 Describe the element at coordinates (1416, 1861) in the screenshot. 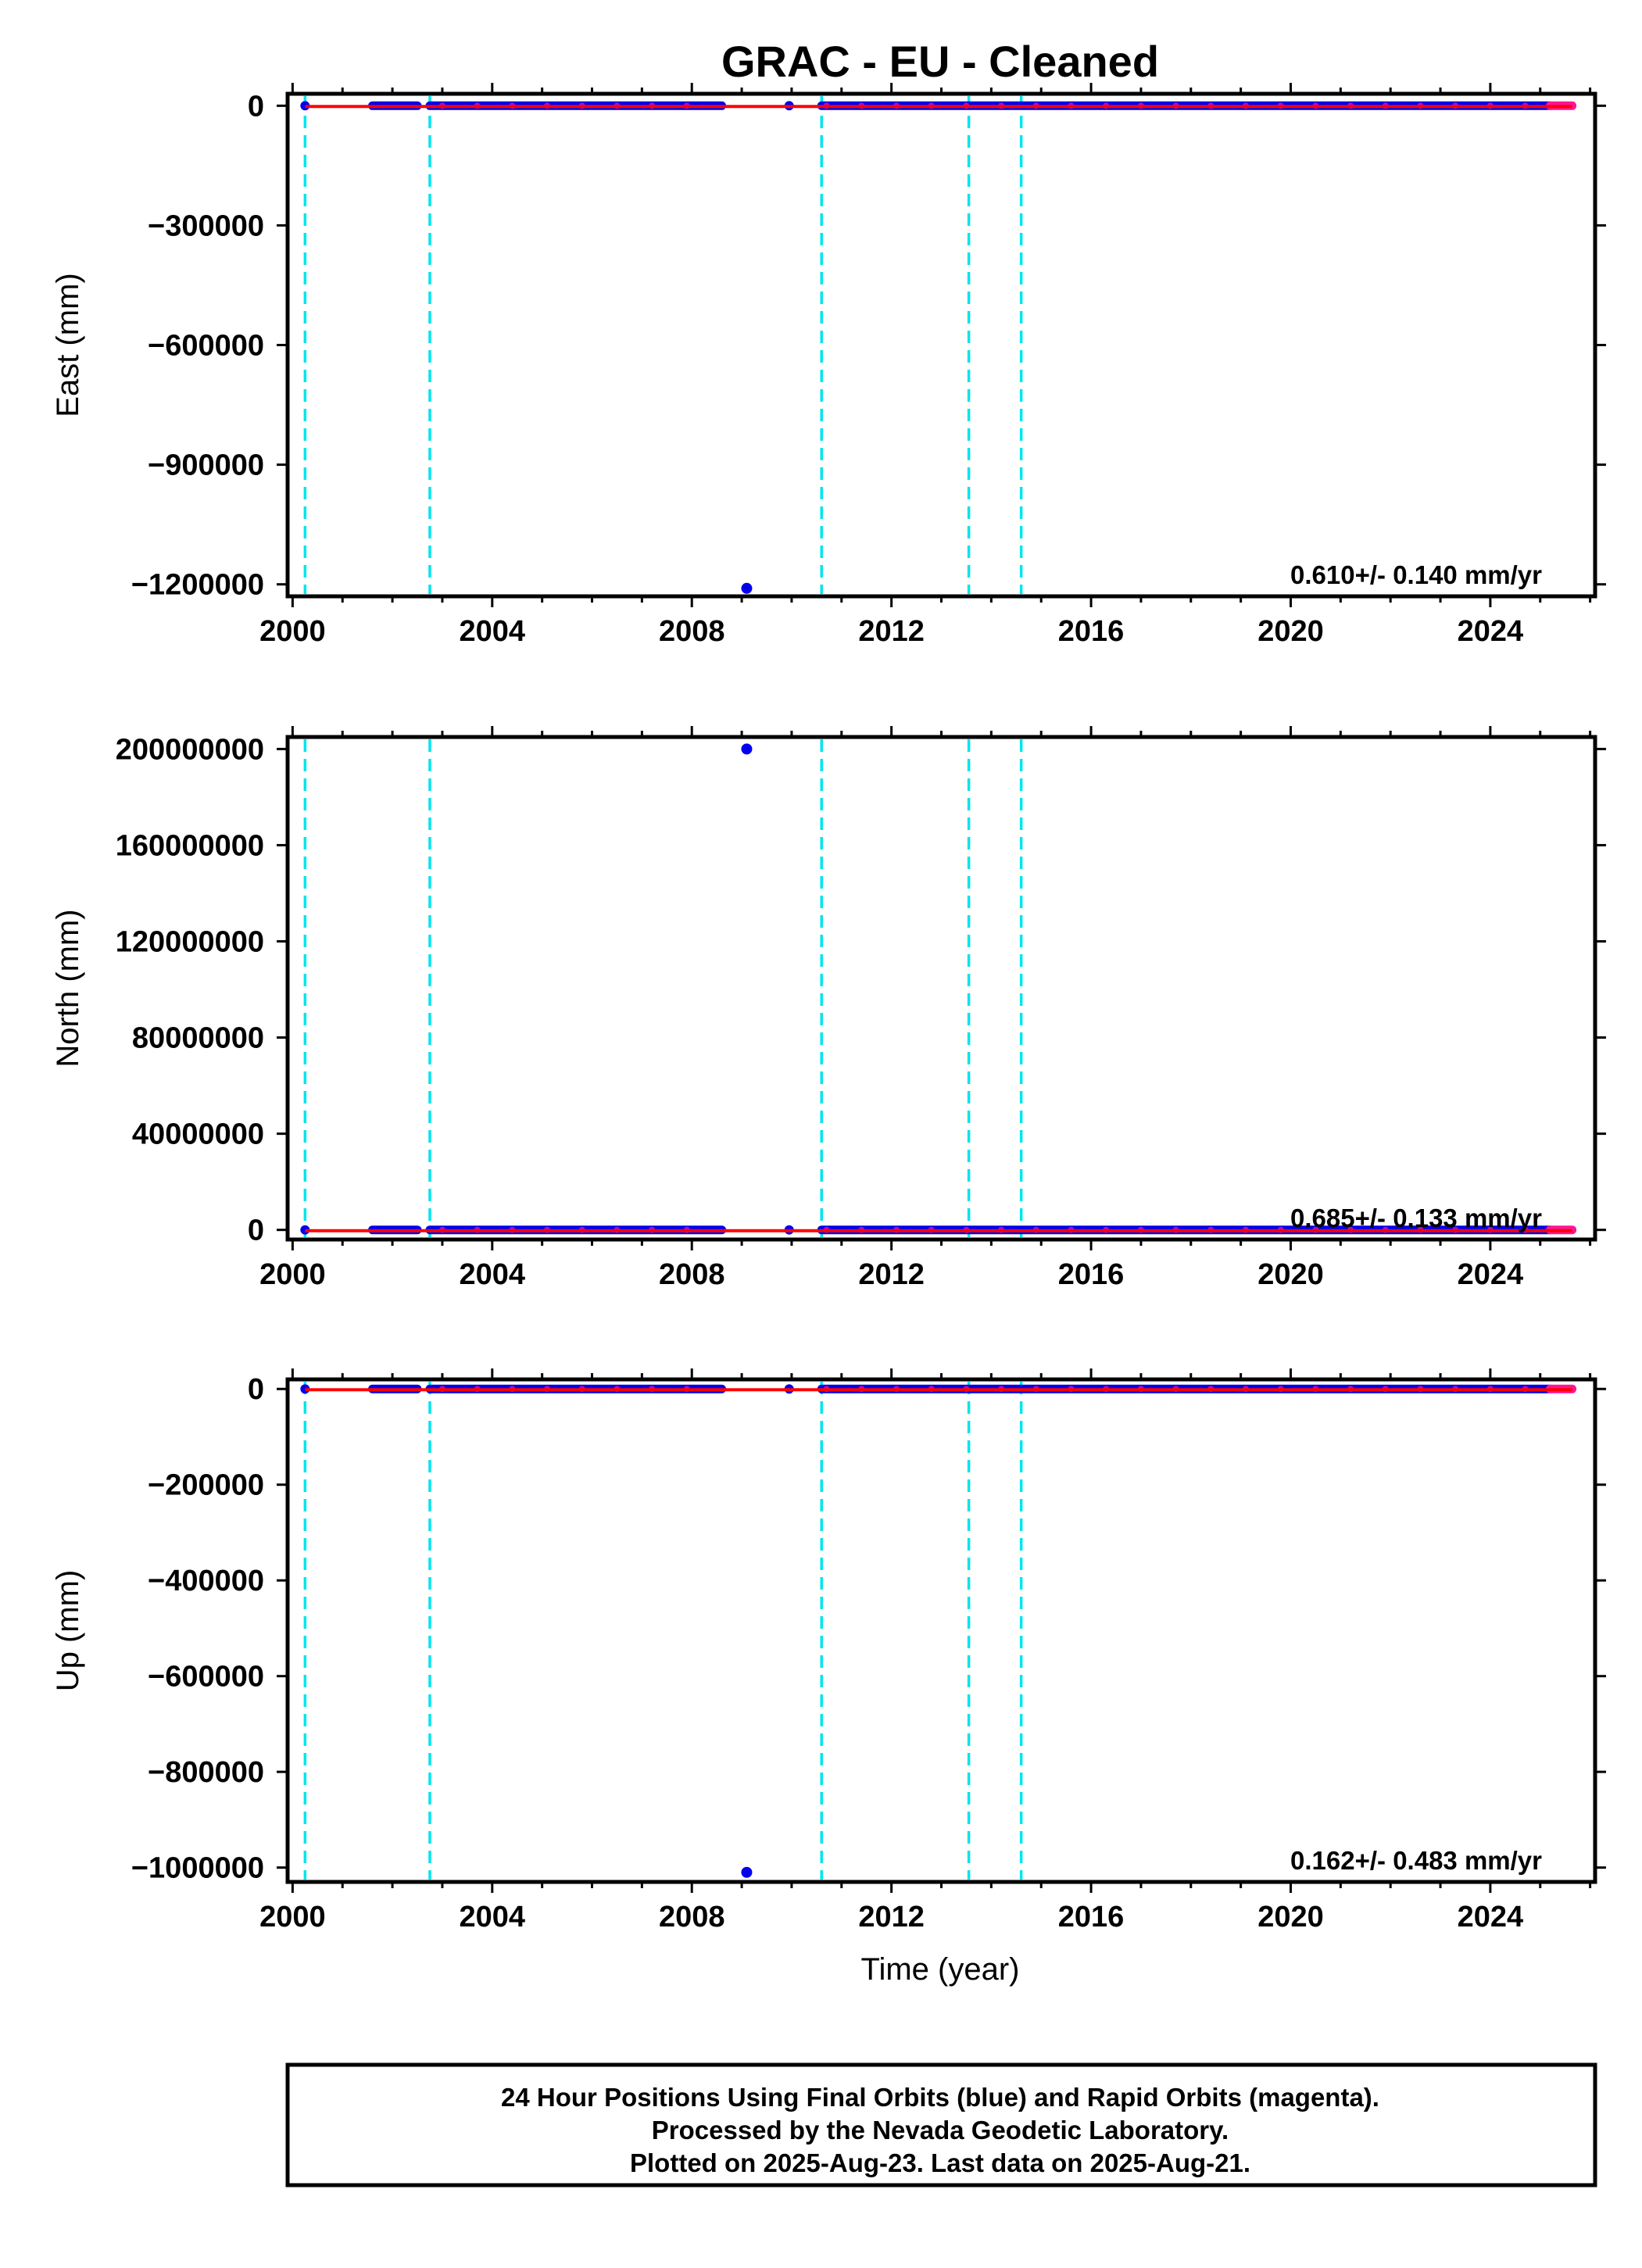

I see `rate-annotation-up: 0.162+/- 0.483 mm/yr` at that location.